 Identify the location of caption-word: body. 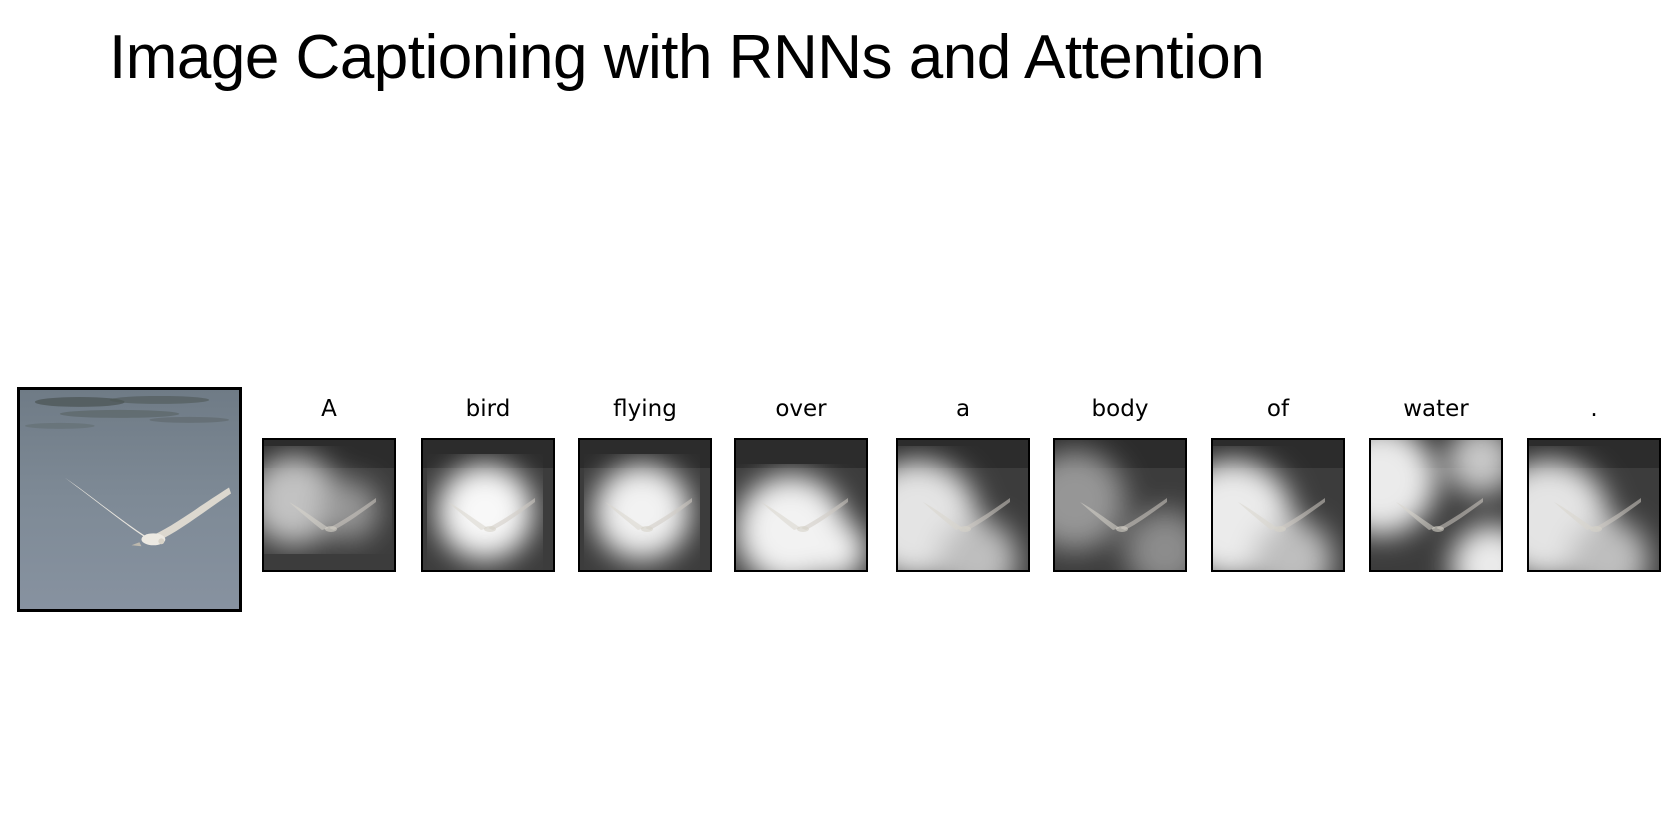
(1120, 409).